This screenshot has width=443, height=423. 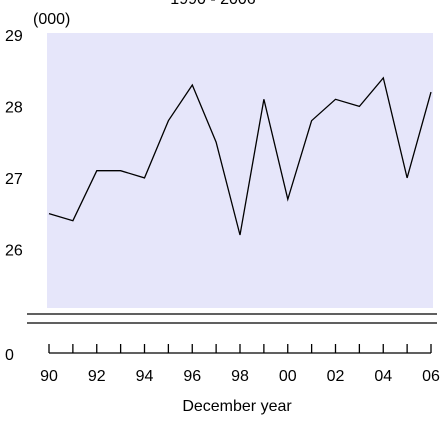 What do you see at coordinates (237, 406) in the screenshot?
I see `x-axis-title: December year` at bounding box center [237, 406].